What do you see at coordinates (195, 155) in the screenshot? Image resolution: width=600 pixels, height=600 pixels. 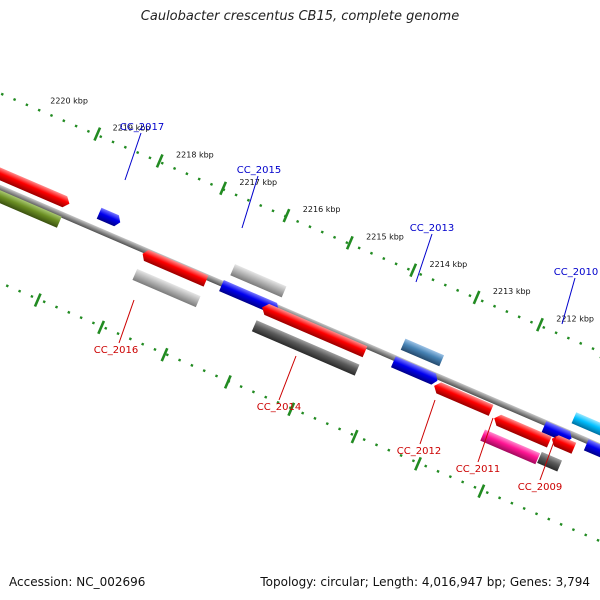 I see `scale-label-2218: 2218 kbp` at bounding box center [195, 155].